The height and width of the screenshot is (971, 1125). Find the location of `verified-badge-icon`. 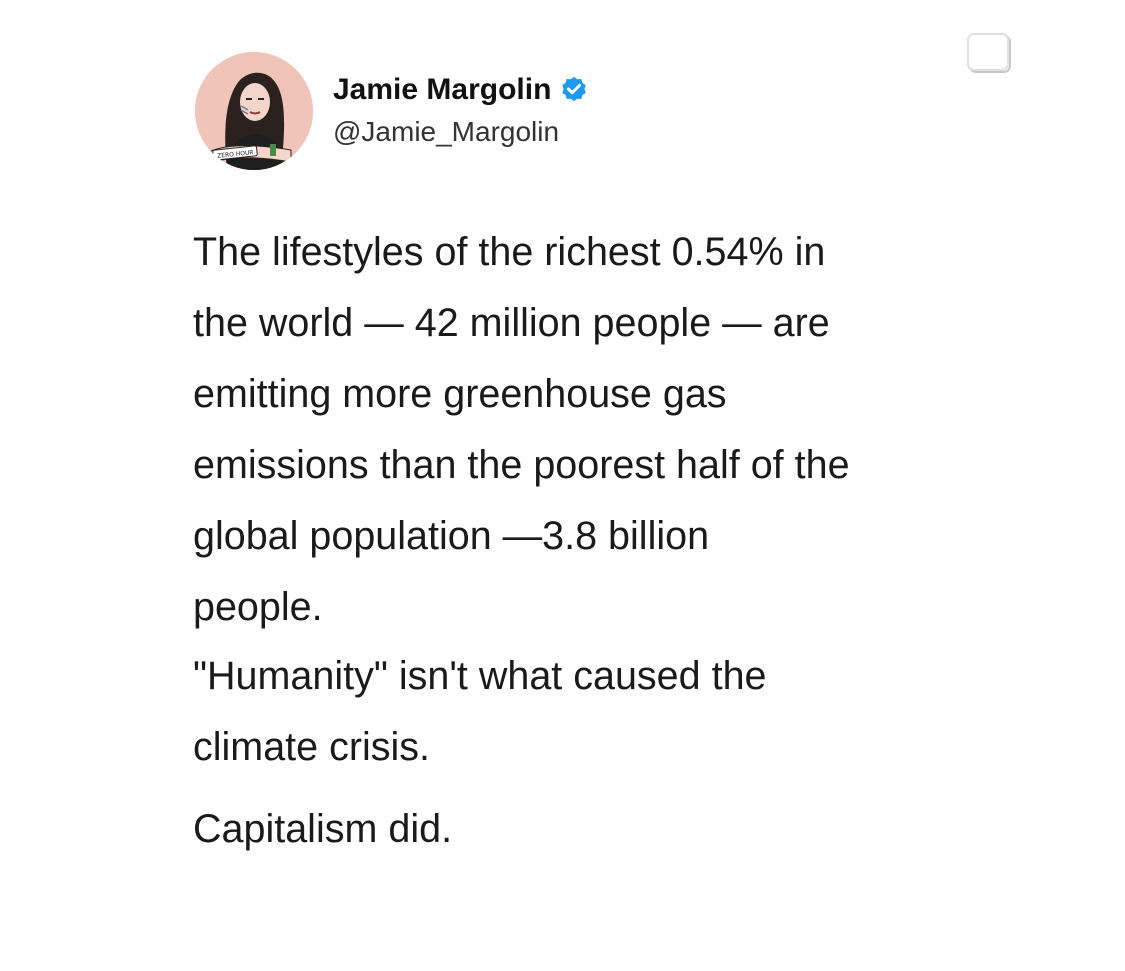

verified-badge-icon is located at coordinates (574, 90).